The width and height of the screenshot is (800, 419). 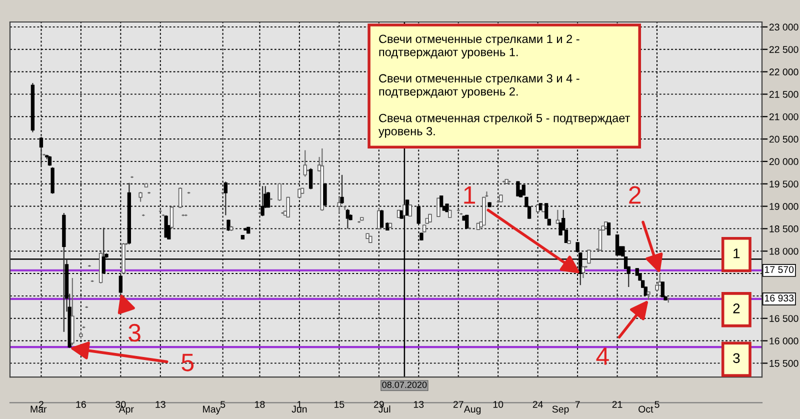 What do you see at coordinates (38, 409) in the screenshot?
I see `x2-tick-label: Mar` at bounding box center [38, 409].